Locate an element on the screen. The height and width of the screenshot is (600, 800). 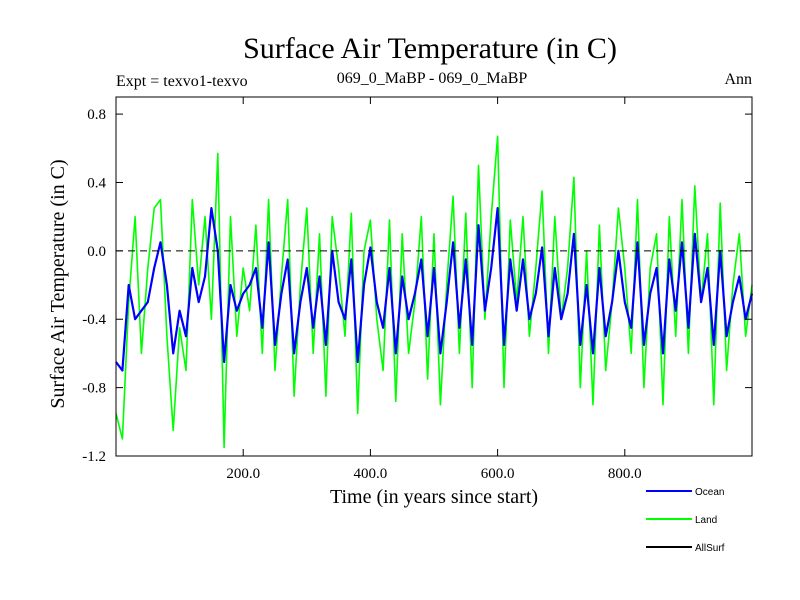
y-tick-label: -0.8 is located at coordinates (94, 389).